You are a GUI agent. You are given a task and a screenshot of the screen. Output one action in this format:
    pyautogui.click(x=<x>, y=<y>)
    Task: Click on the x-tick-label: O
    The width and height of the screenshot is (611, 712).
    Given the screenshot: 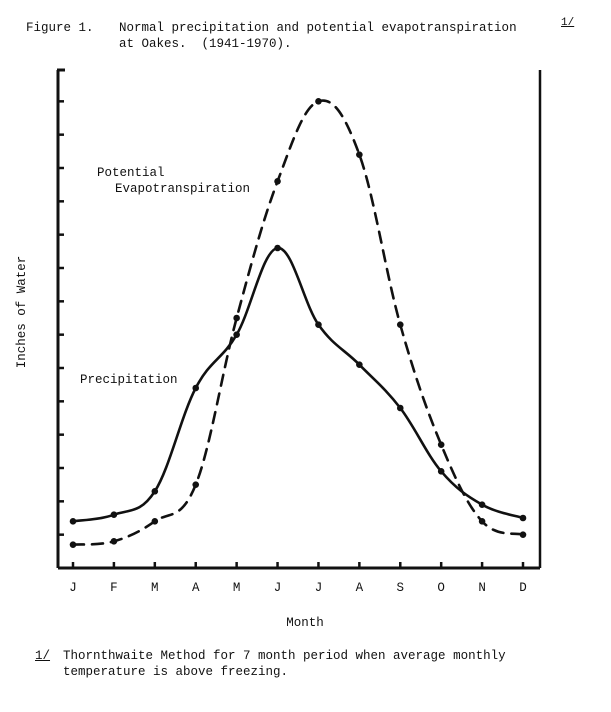 What is the action you would take?
    pyautogui.click(x=441, y=588)
    